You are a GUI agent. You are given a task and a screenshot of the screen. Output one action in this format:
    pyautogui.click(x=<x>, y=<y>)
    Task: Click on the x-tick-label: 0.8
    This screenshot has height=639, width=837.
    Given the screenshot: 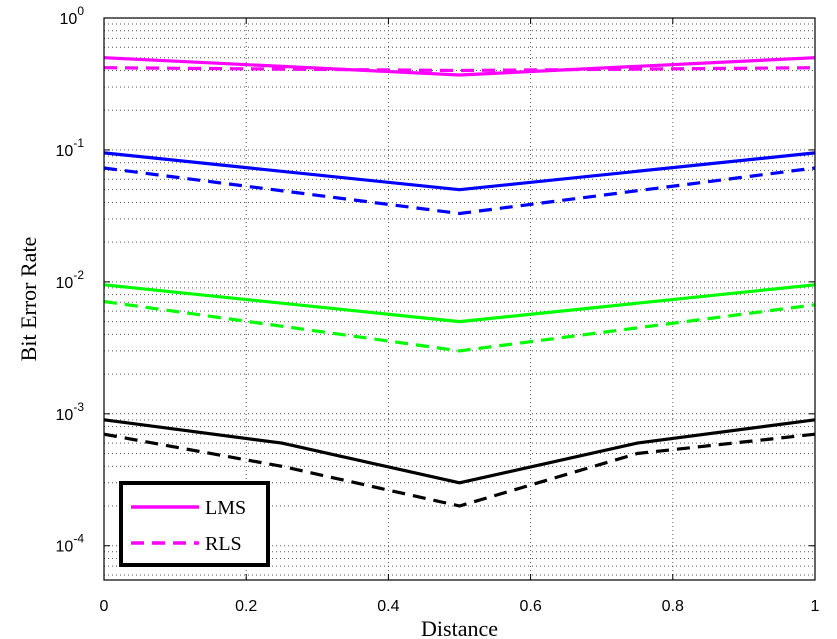 What is the action you would take?
    pyautogui.click(x=673, y=606)
    